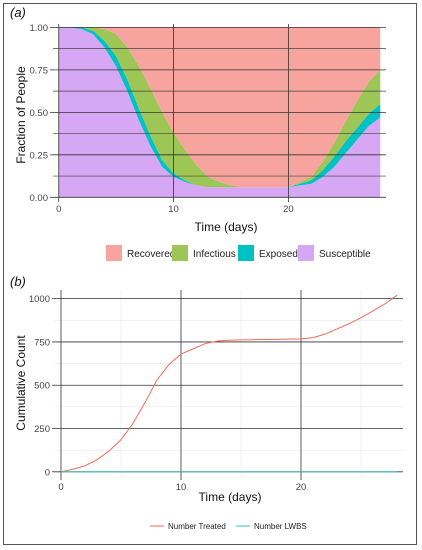 The height and width of the screenshot is (550, 422). What do you see at coordinates (42, 429) in the screenshot?
I see `y-tick-label: 250` at bounding box center [42, 429].